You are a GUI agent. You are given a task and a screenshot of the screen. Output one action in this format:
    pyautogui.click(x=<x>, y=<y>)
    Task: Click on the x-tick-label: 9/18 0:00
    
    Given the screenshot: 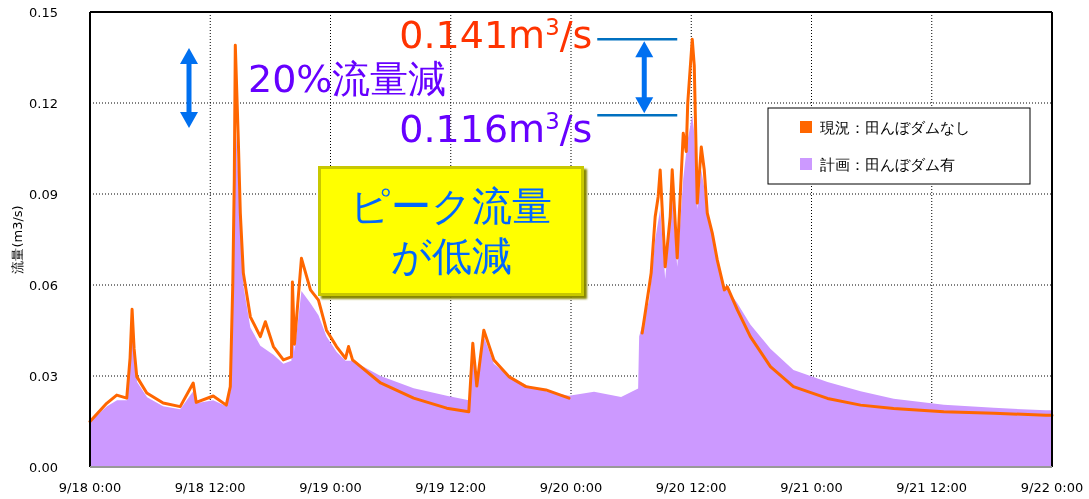 What is the action you would take?
    pyautogui.click(x=90, y=487)
    